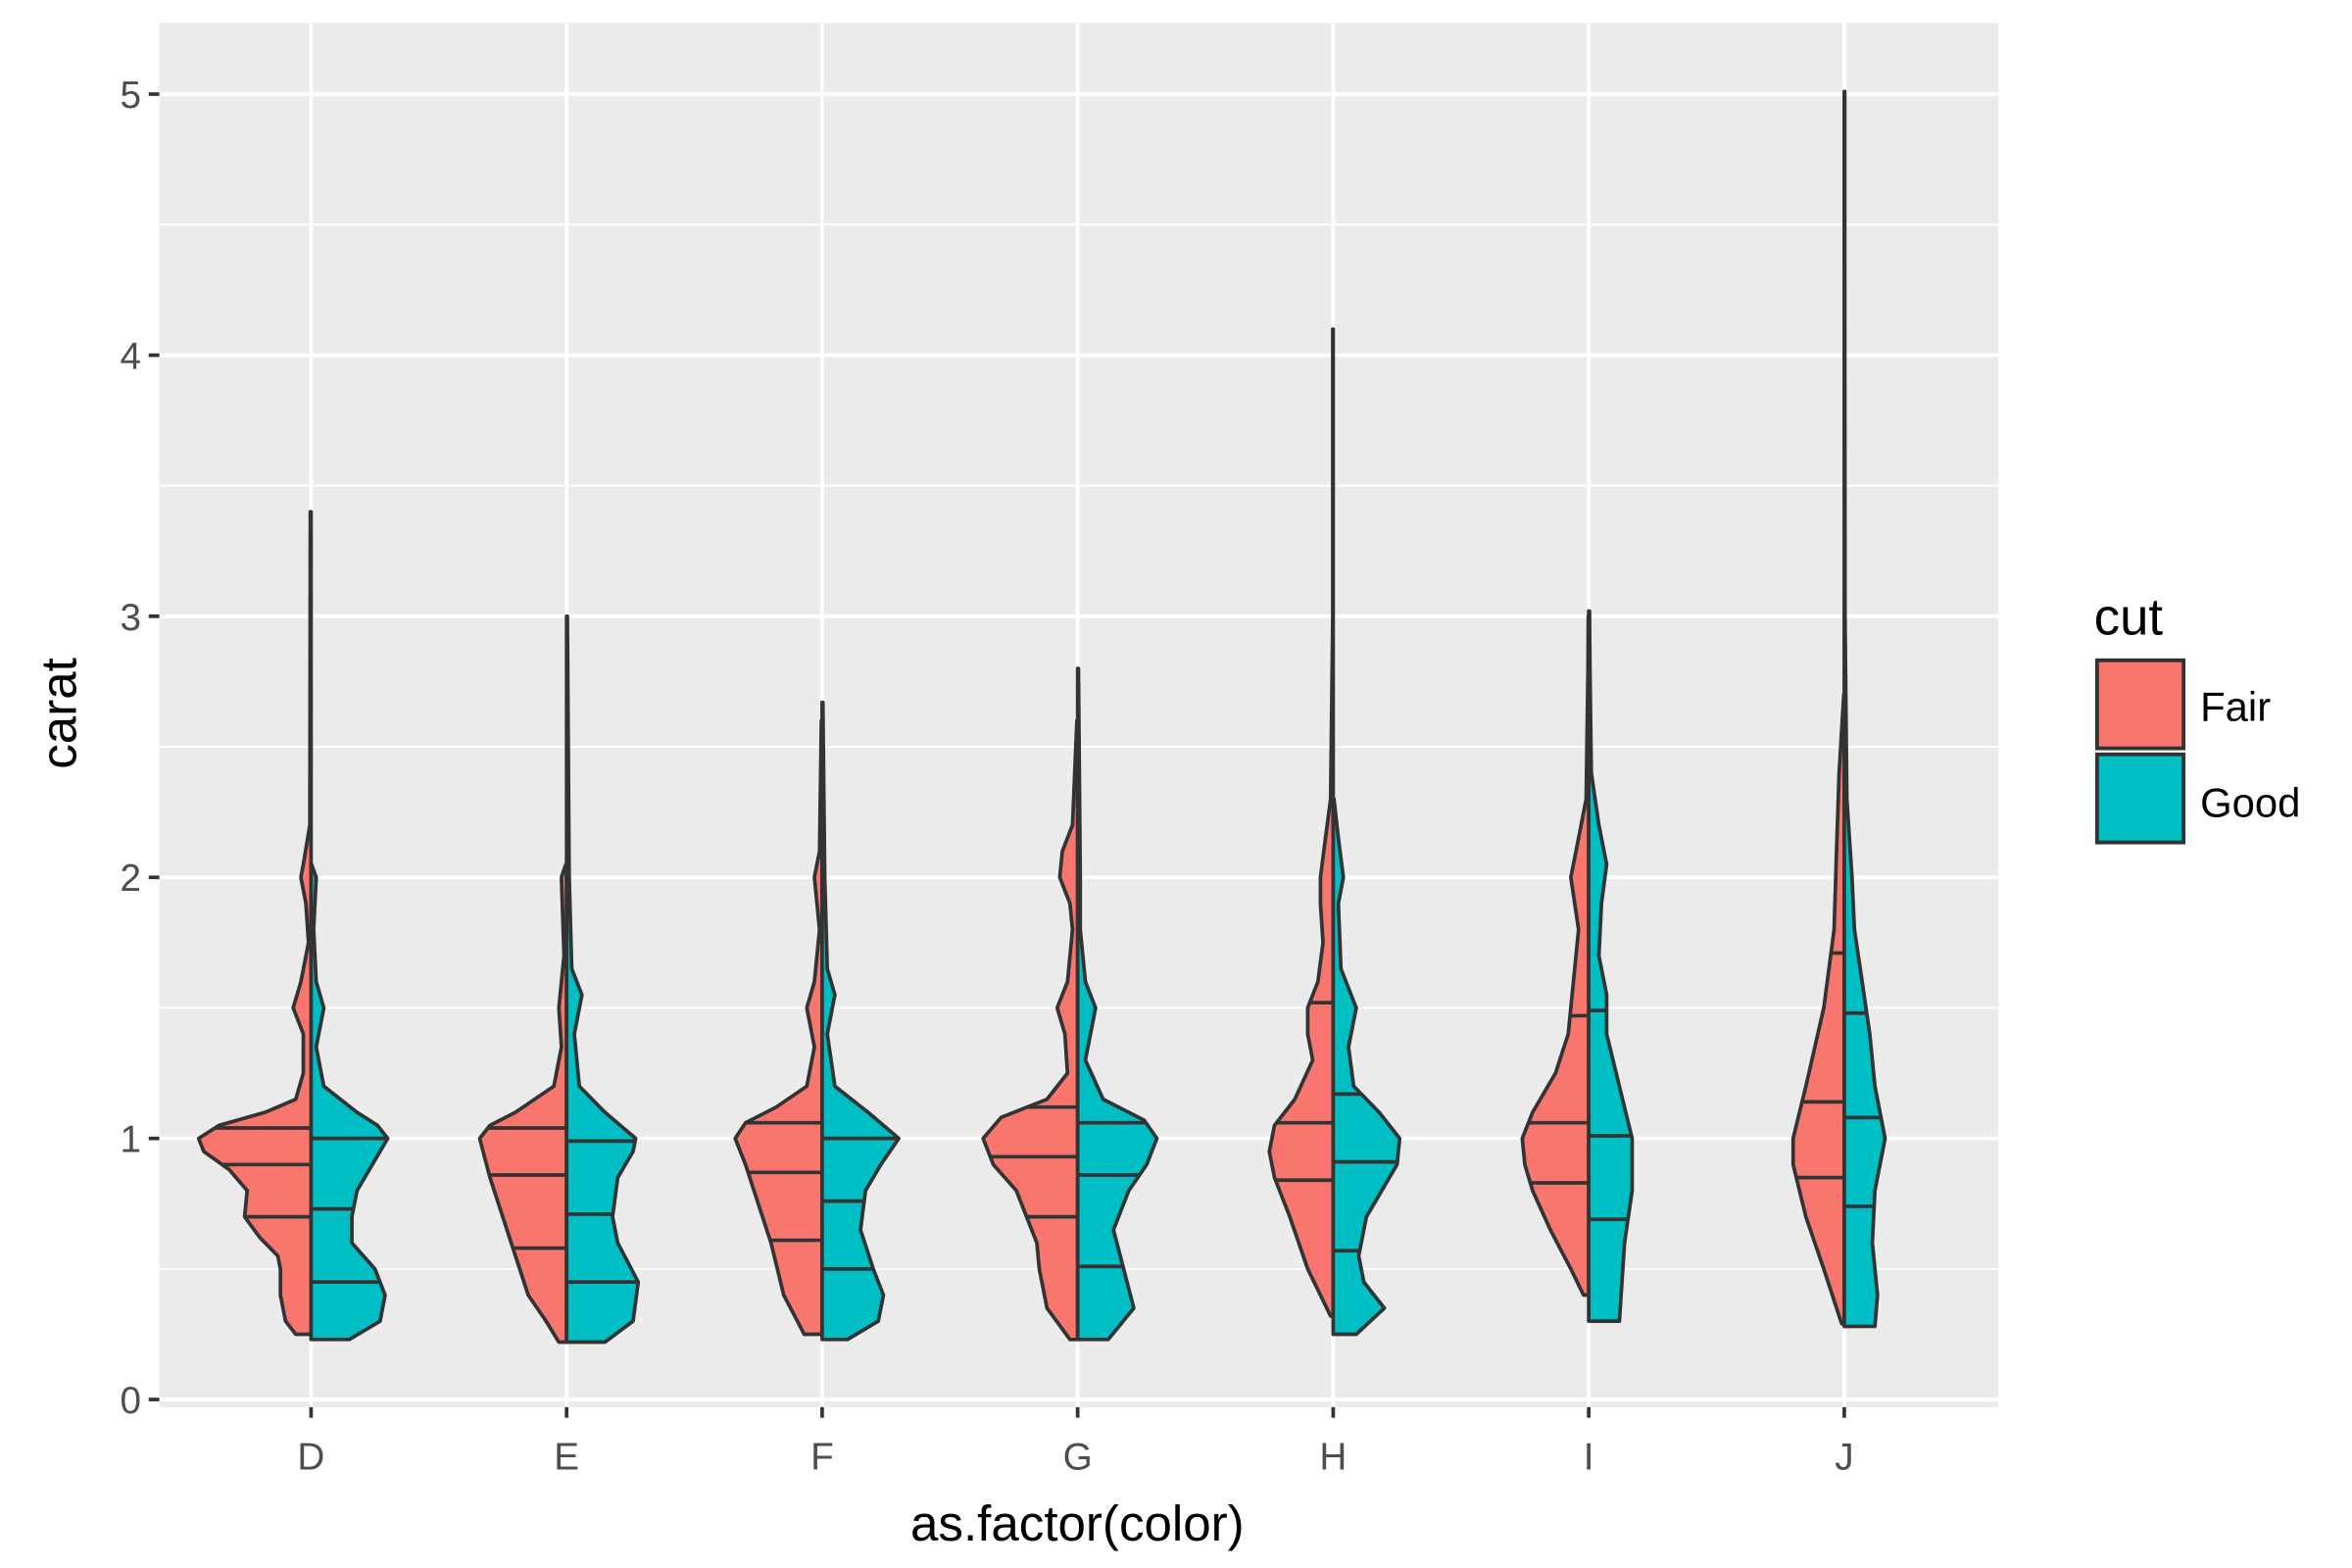  What do you see at coordinates (130, 879) in the screenshot?
I see `y-tick-label: 2` at bounding box center [130, 879].